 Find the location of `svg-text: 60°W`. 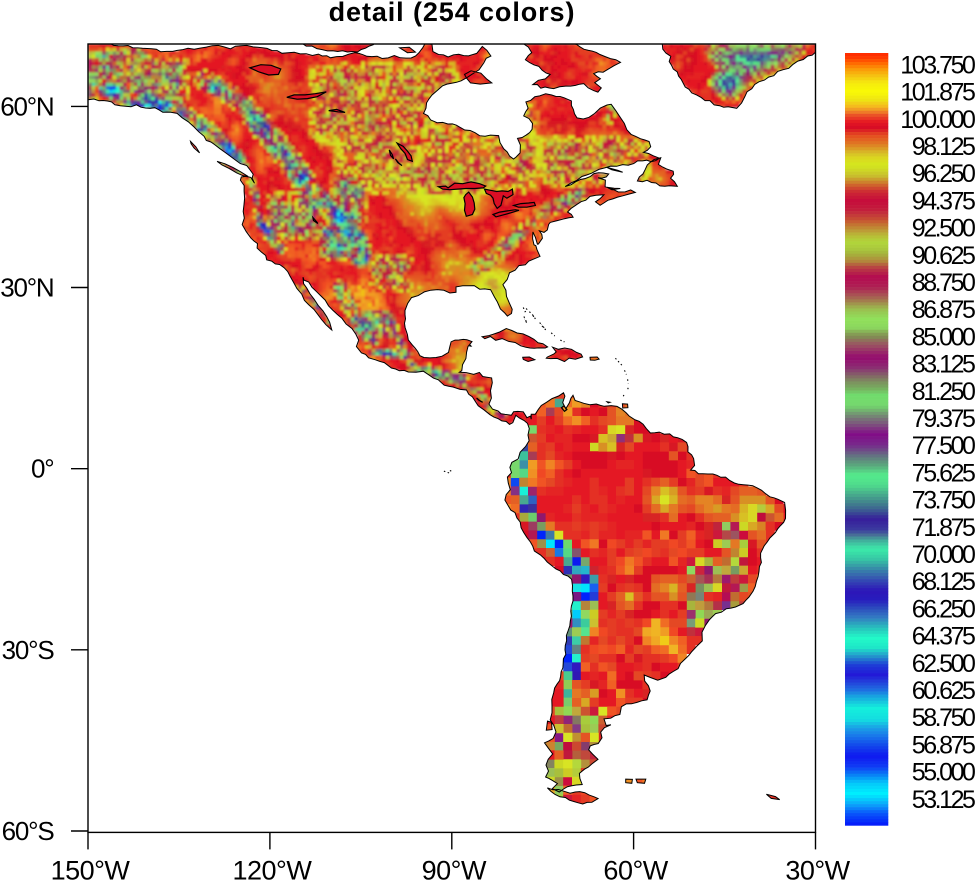

svg-text: 60°W is located at coordinates (635, 870).